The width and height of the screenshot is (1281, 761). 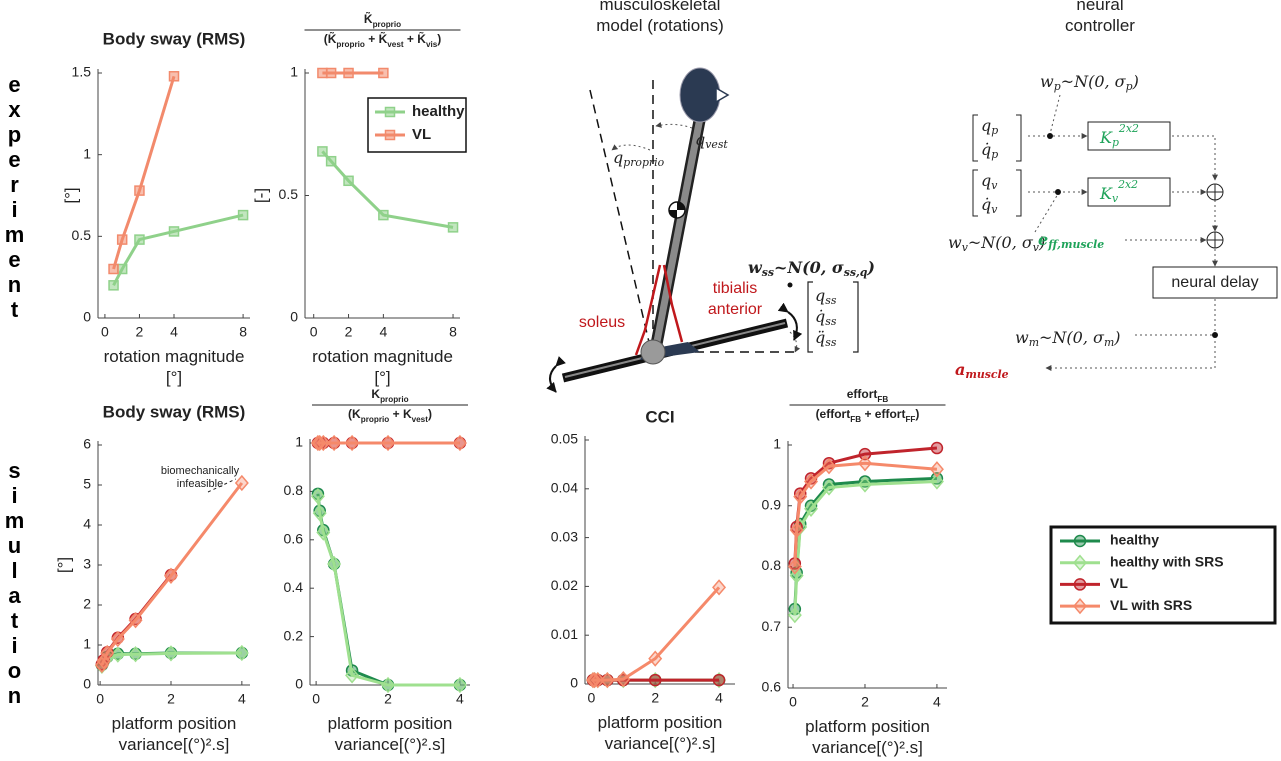 I want to click on subscript: ff,muscle, so click(x=1075, y=244).